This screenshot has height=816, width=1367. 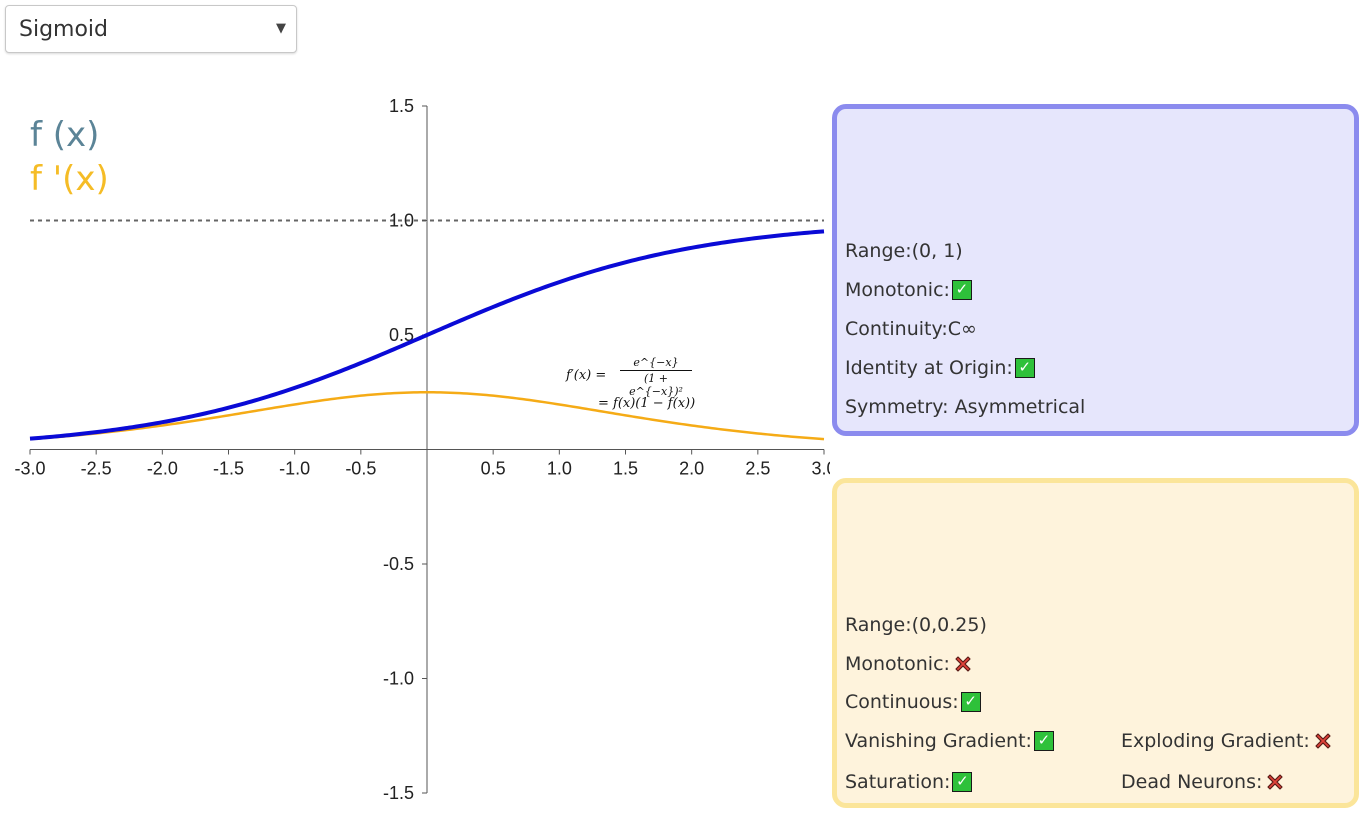 What do you see at coordinates (401, 335) in the screenshot?
I see `y-tick-label: 0.5` at bounding box center [401, 335].